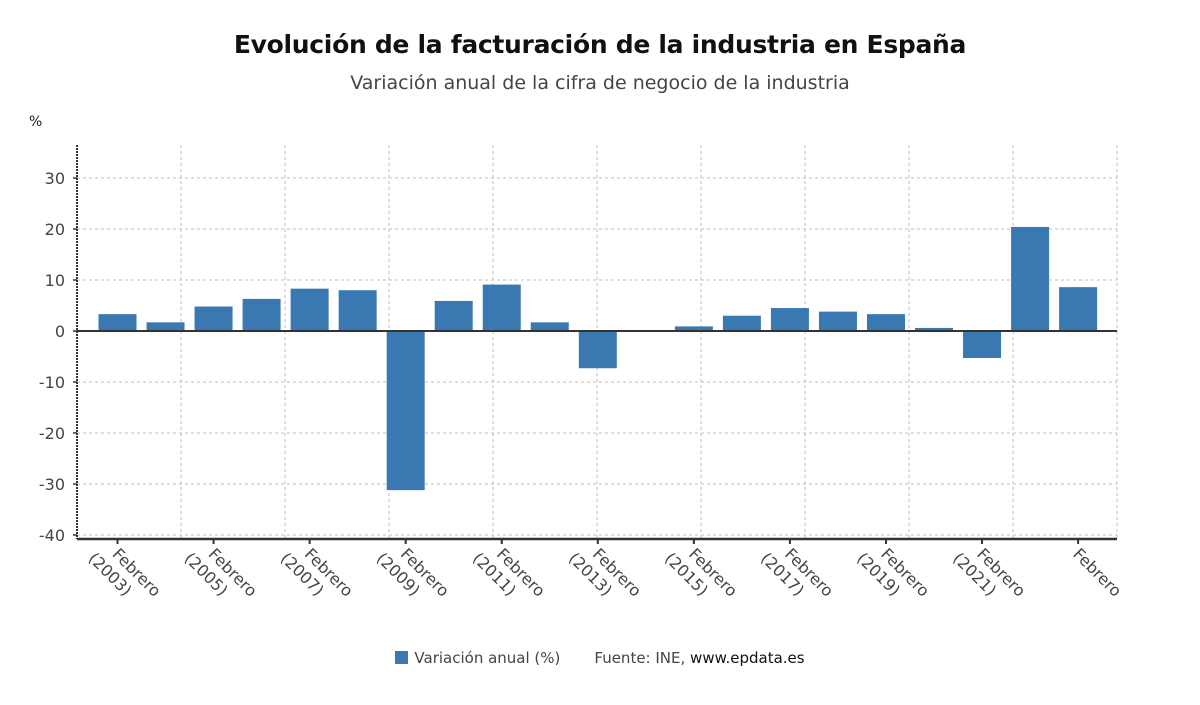  What do you see at coordinates (837, 321) in the screenshot?
I see `bar-febrero-2018` at bounding box center [837, 321].